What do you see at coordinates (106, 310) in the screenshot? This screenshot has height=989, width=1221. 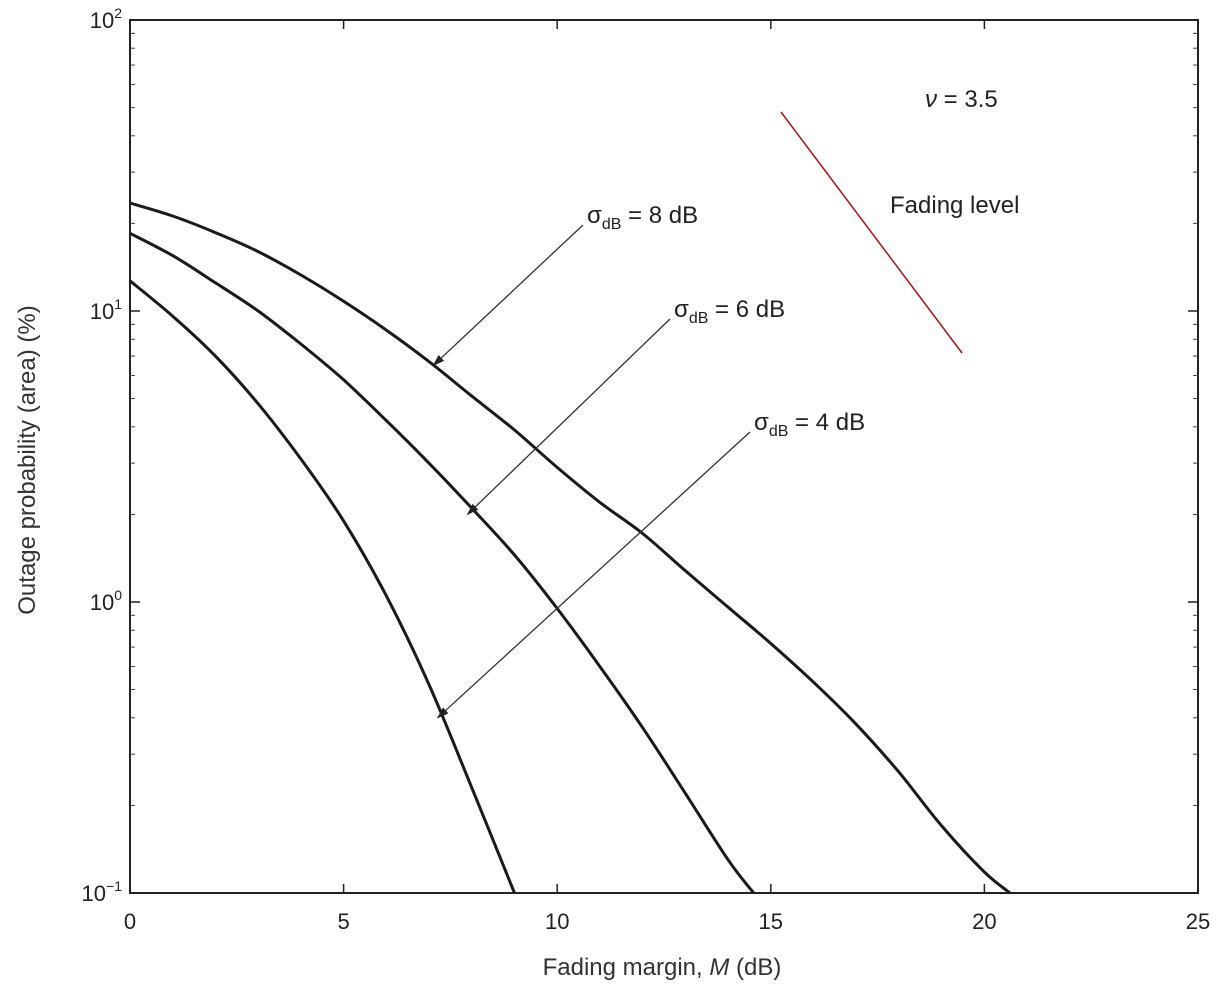 I see `y-tick-label: 10¹` at bounding box center [106, 310].